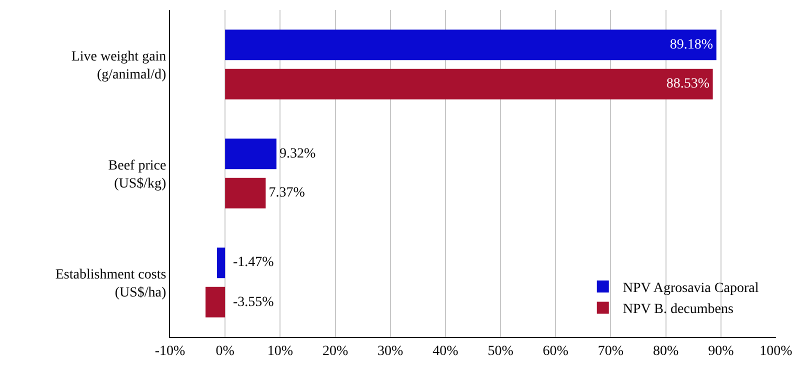 Image resolution: width=803 pixels, height=372 pixels. Describe the element at coordinates (501, 351) in the screenshot. I see `x-tick-label: 50%` at that location.